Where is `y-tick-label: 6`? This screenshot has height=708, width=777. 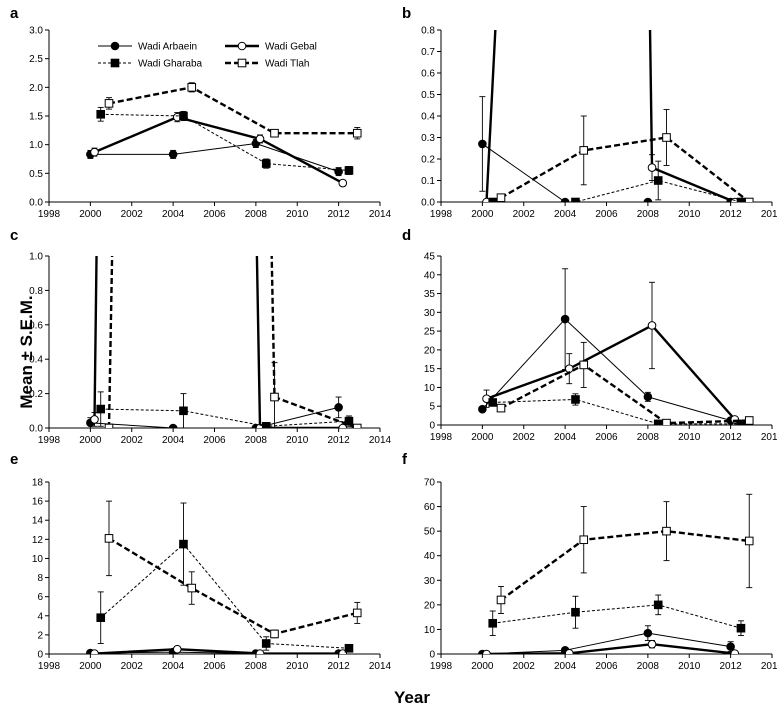
y-tick-label: 6 is located at coordinates (40, 597).